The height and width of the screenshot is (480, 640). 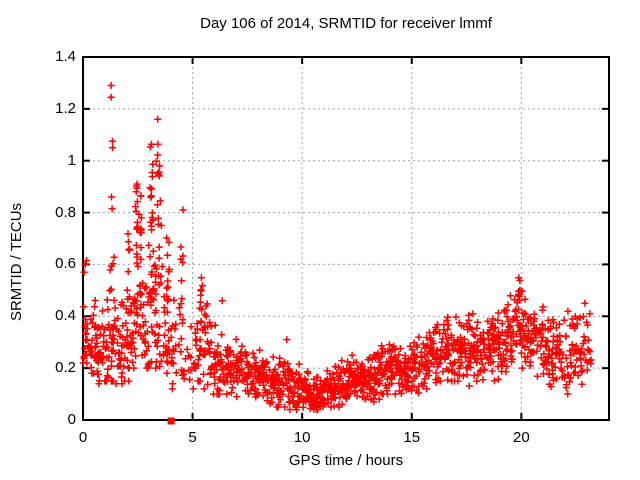 I want to click on x-tick-label: 20, so click(x=521, y=437).